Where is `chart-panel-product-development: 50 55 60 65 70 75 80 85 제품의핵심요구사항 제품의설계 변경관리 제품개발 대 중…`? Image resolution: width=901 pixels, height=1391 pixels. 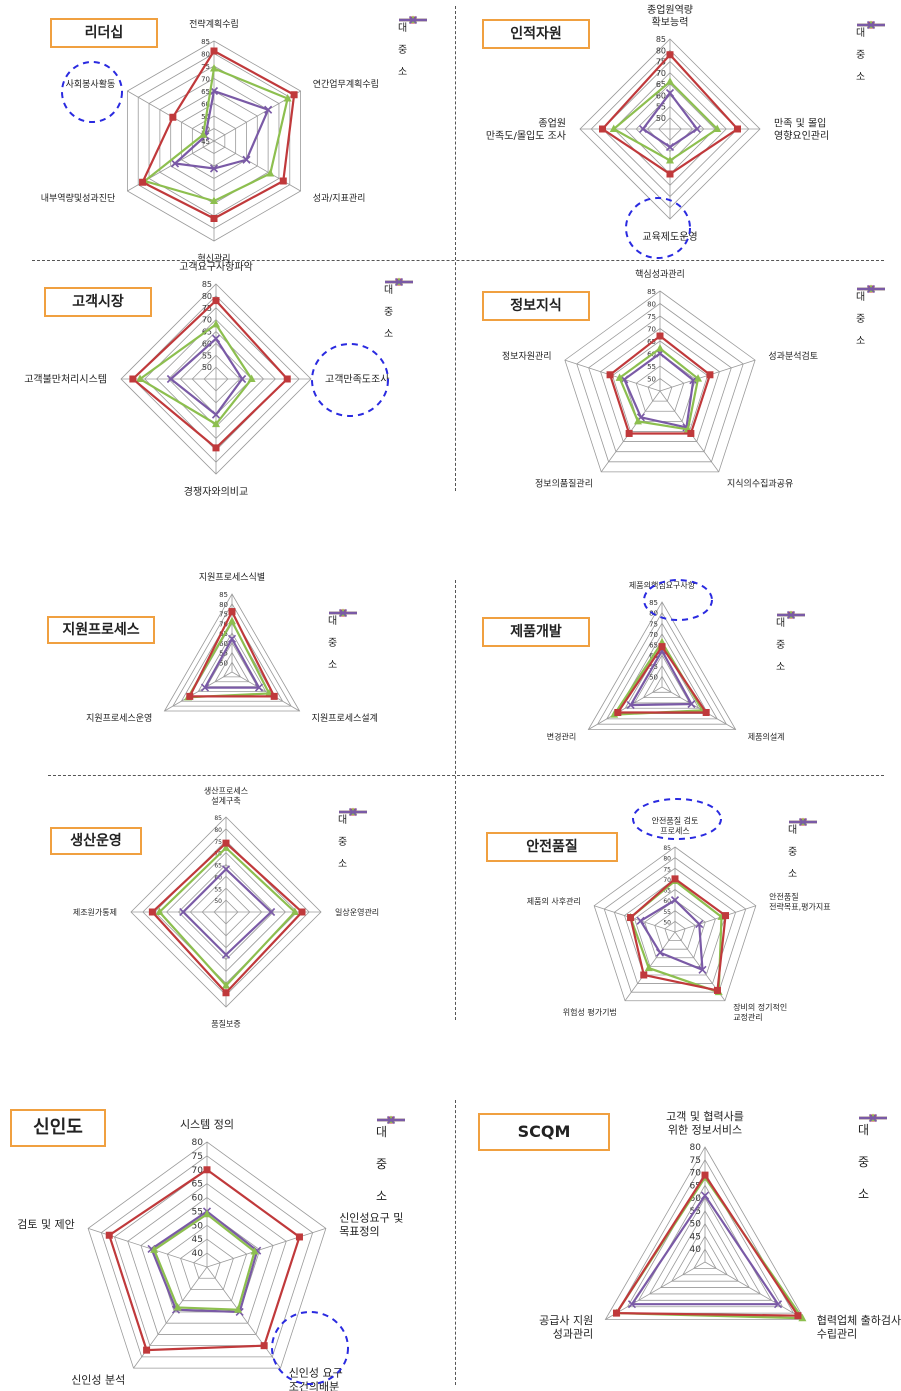
chart-panel-product-development: 50 55 60 65 70 75 80 85 제품의핵심요구사항 제품의설계 변경관리 제품개발 대 중… is located at coordinates (679, 672).